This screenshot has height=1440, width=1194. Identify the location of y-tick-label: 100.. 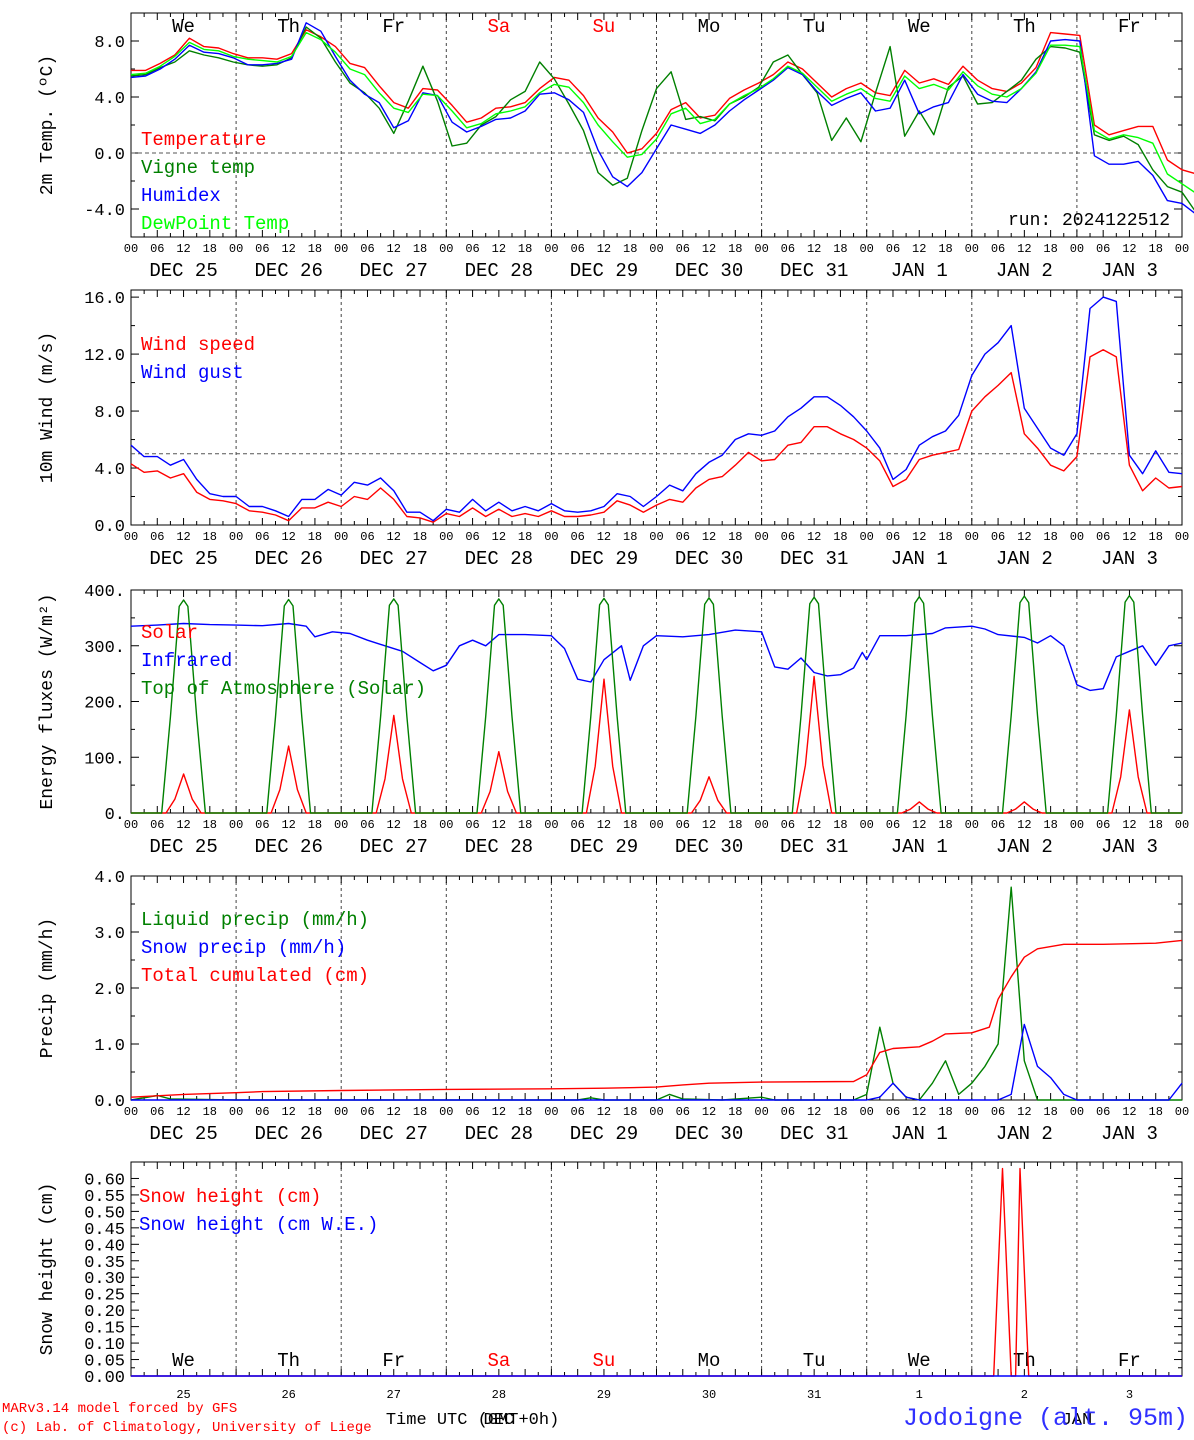
(104, 759).